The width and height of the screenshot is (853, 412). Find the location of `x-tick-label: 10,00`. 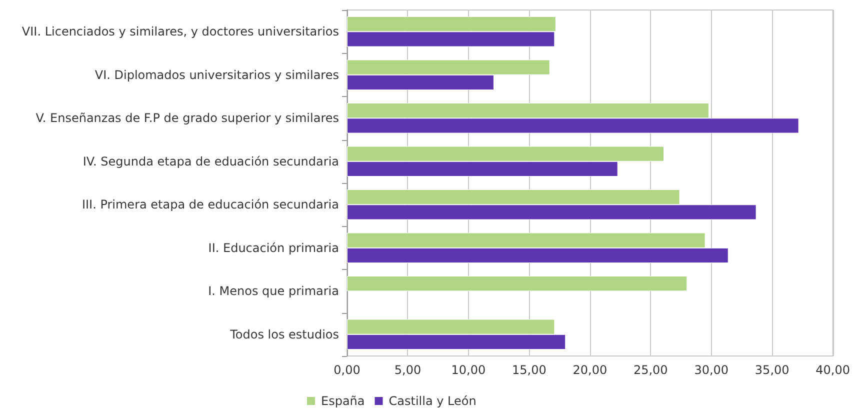

x-tick-label: 10,00 is located at coordinates (468, 370).